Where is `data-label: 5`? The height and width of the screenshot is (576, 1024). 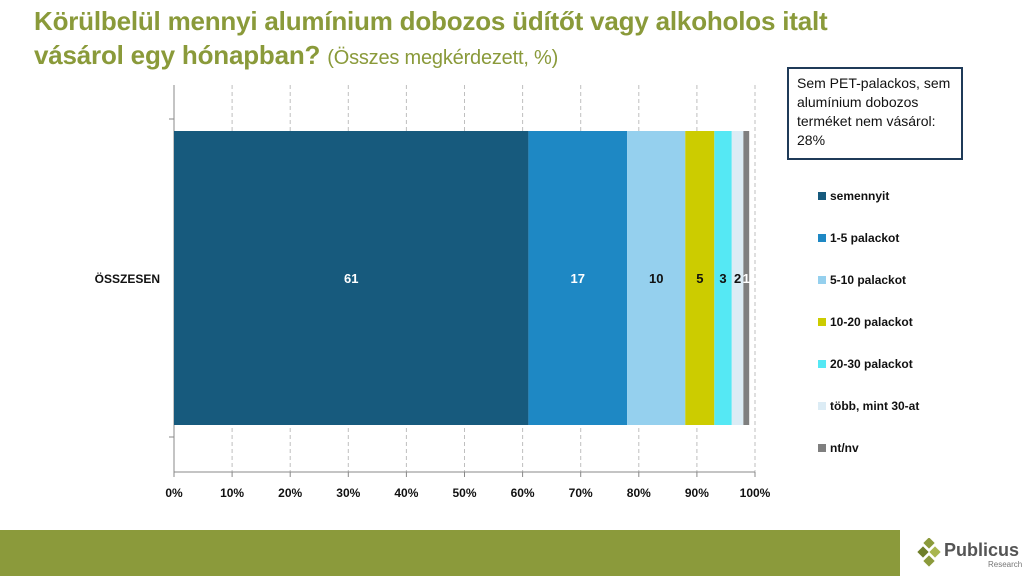
data-label: 5 is located at coordinates (699, 278).